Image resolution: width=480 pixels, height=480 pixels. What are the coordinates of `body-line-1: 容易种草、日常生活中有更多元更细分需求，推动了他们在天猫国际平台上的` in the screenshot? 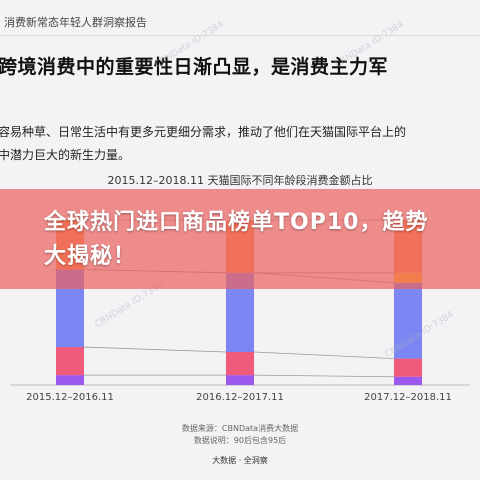 It's located at (203, 132).